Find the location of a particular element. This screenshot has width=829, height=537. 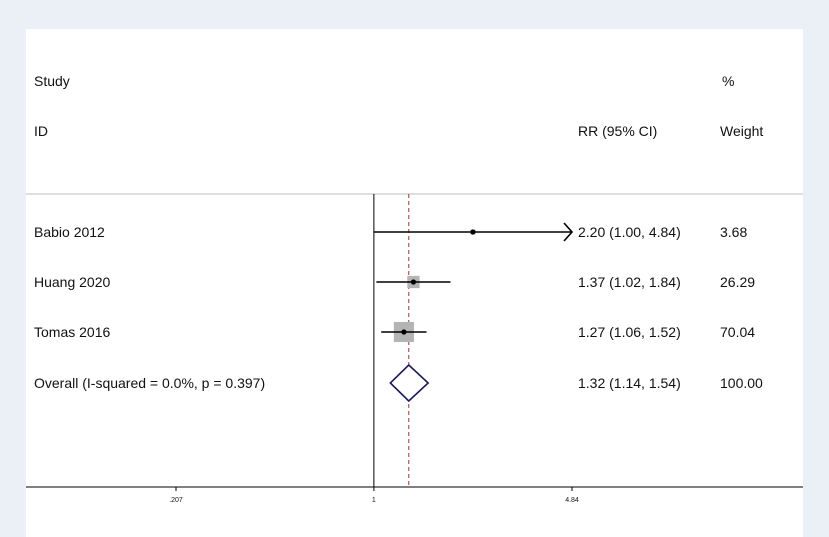

study-label: Huang 2020 is located at coordinates (72, 282).